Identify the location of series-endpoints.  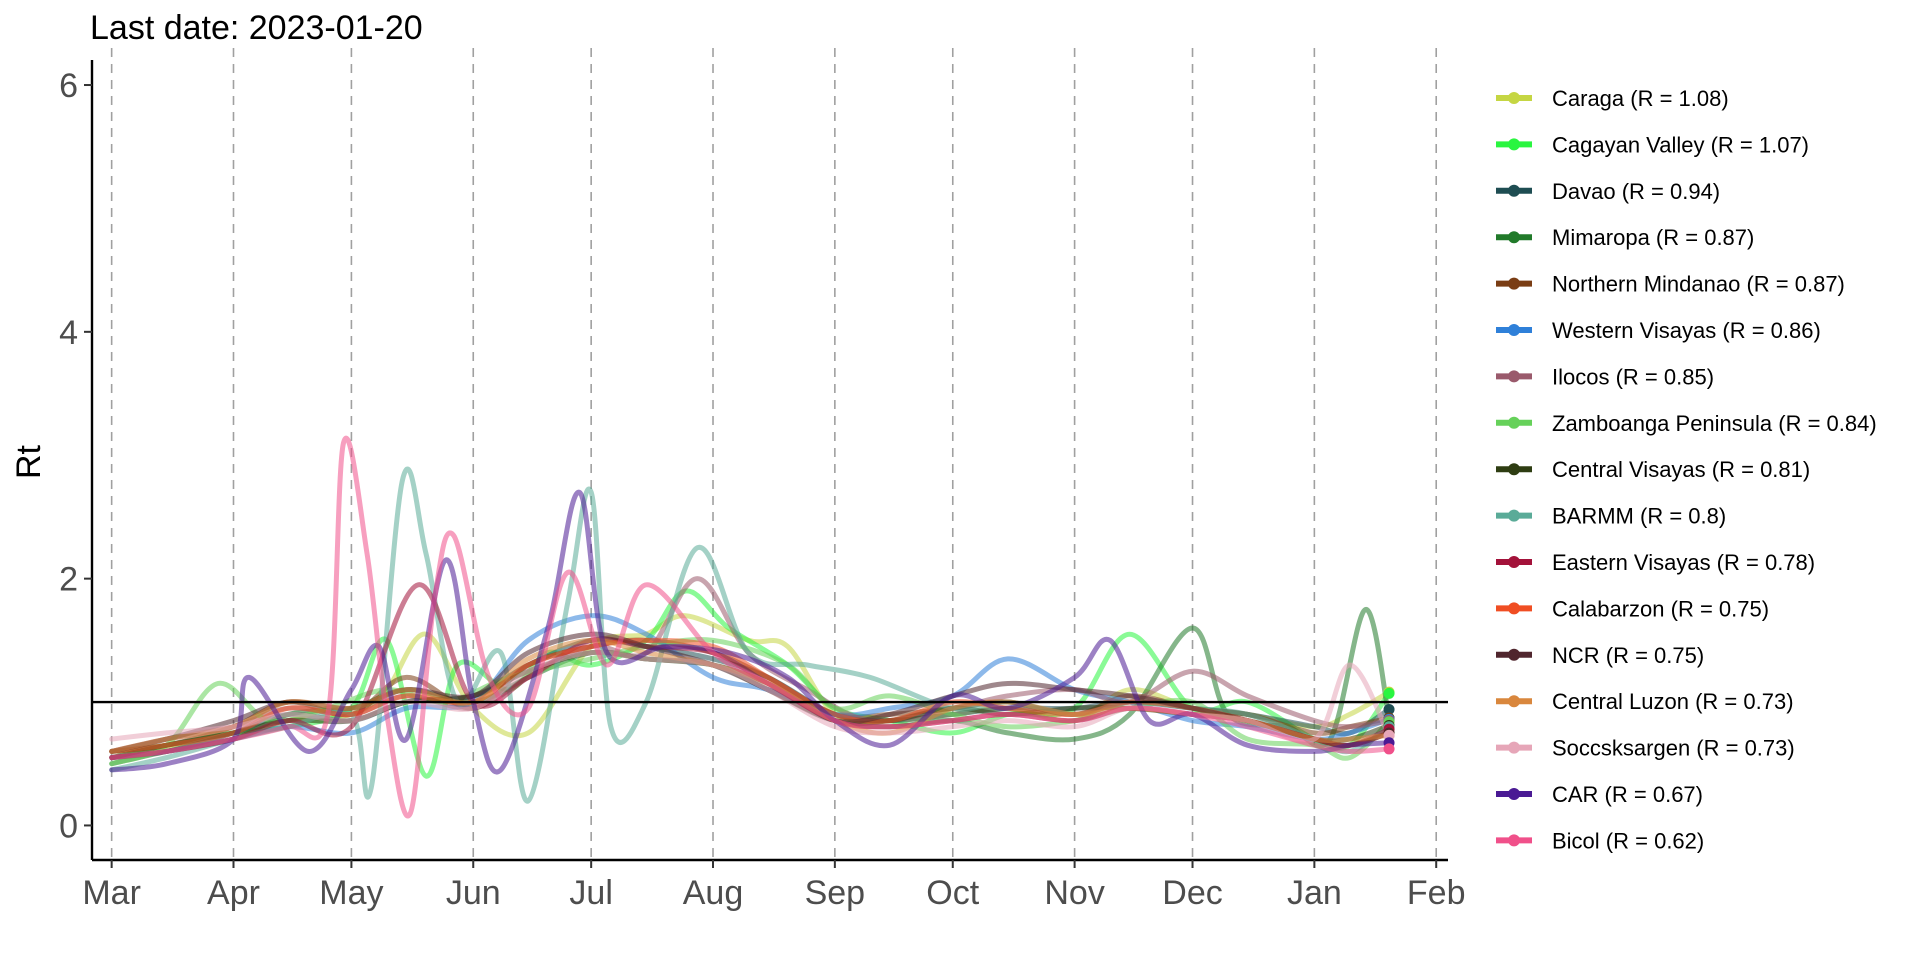
(1389, 720).